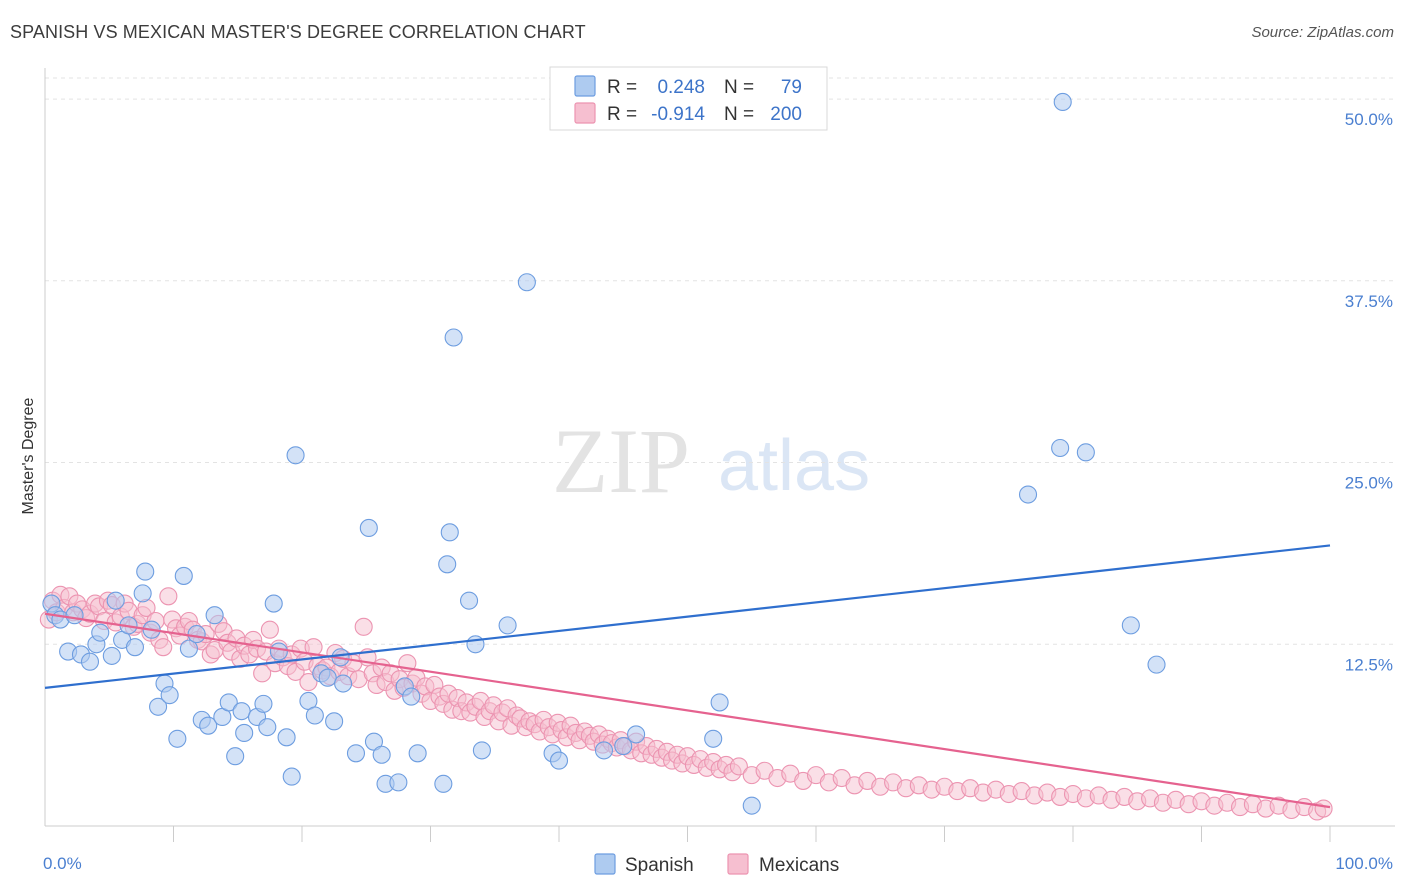 This screenshot has width=1406, height=892. What do you see at coordinates (1322, 32) in the screenshot?
I see `source-label: Source: ZipAtlas.com` at bounding box center [1322, 32].